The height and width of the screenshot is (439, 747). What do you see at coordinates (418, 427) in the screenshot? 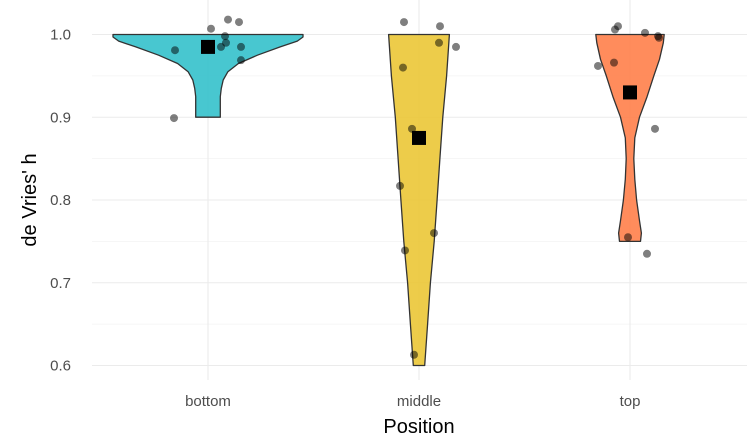
I see `x-axis-title: Position` at bounding box center [418, 427].